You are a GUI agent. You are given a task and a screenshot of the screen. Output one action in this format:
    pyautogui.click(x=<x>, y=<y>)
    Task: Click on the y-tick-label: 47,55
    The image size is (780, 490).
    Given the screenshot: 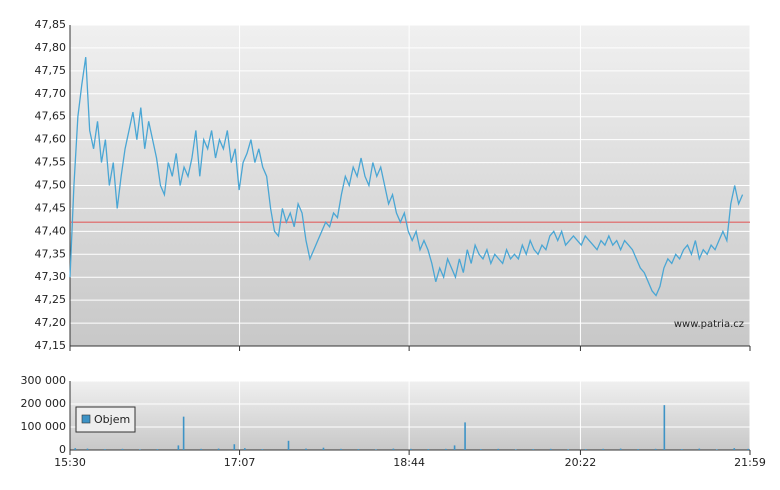 What is the action you would take?
    pyautogui.click(x=51, y=162)
    